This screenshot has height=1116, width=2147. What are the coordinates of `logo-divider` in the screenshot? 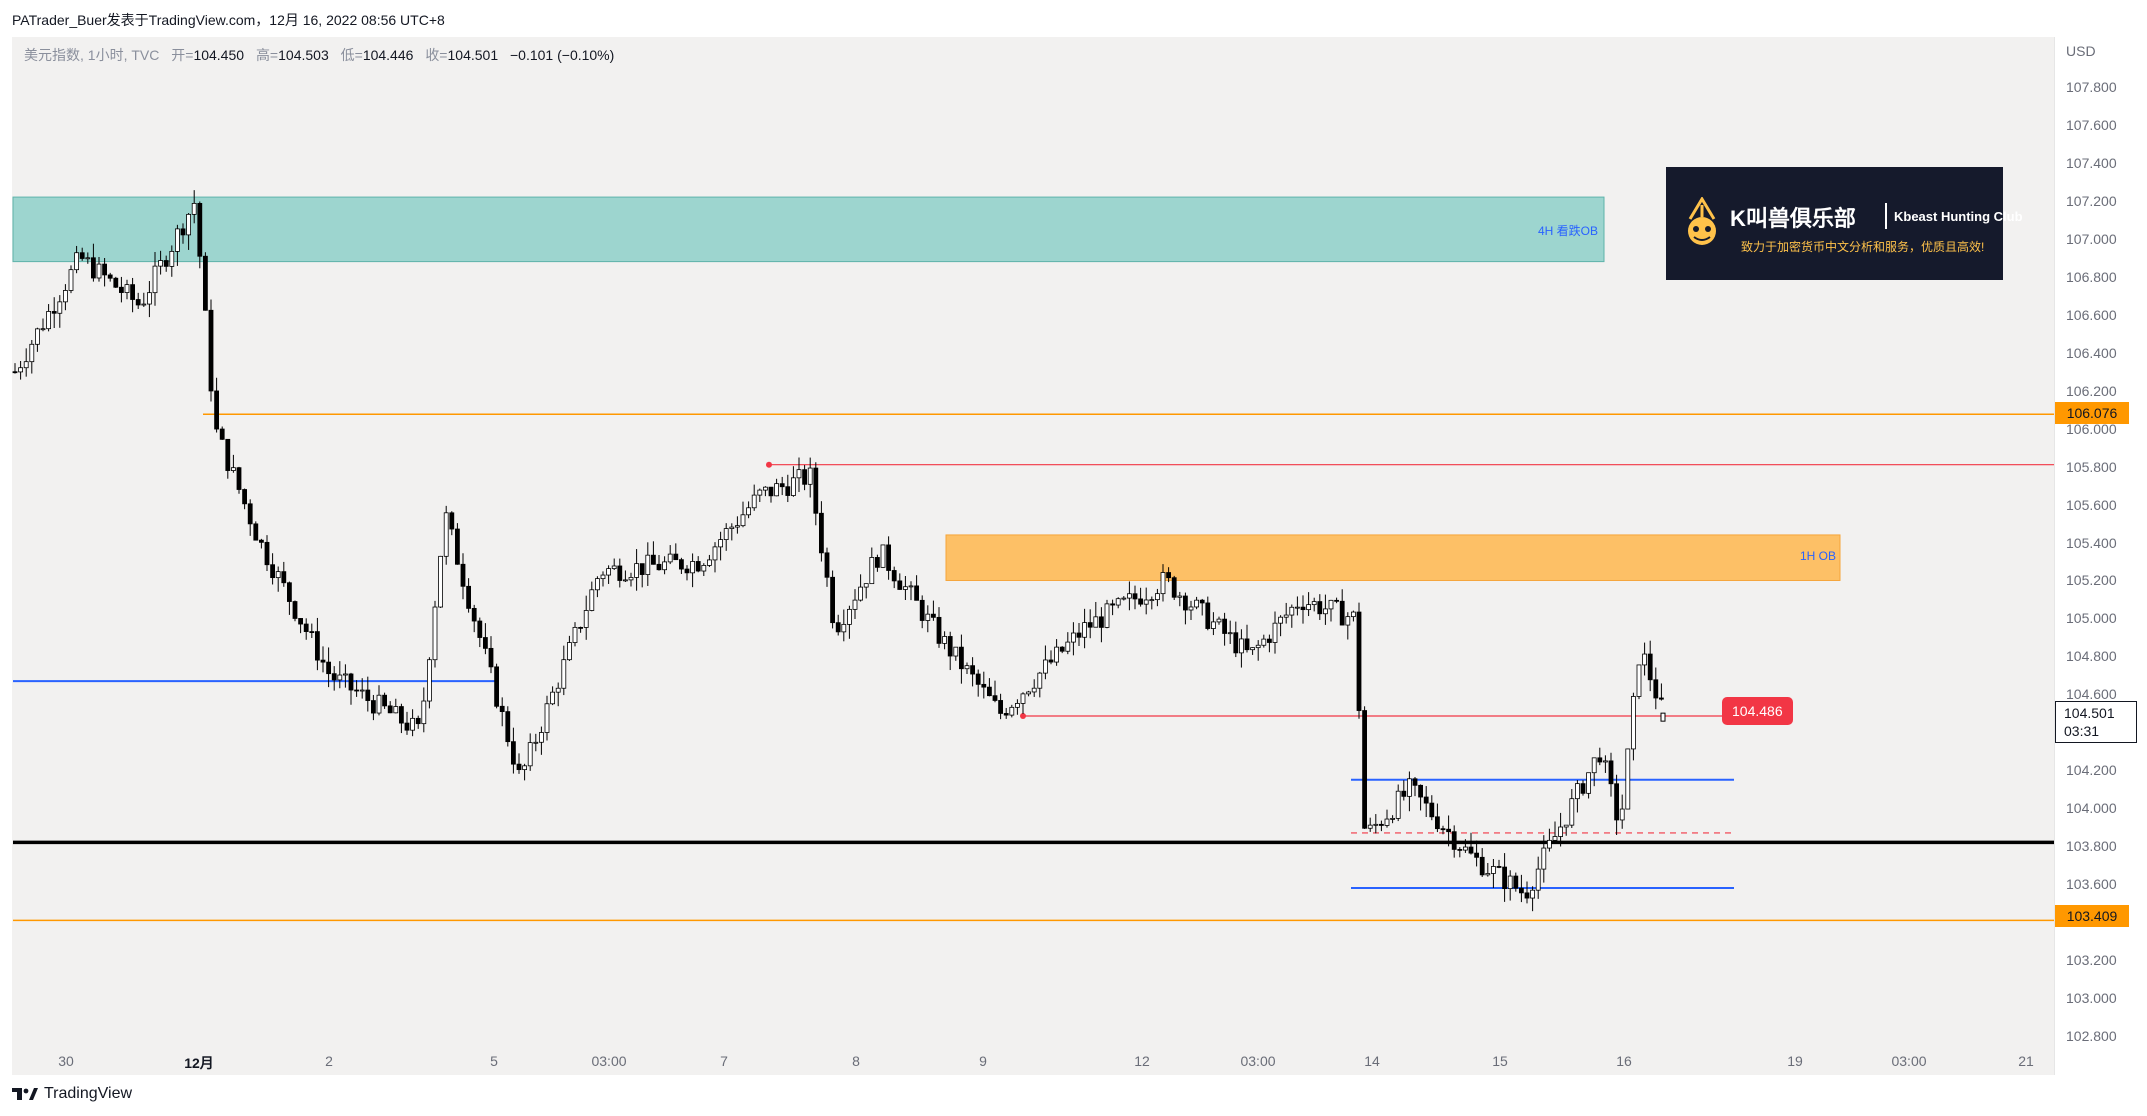 It's located at (1886, 216).